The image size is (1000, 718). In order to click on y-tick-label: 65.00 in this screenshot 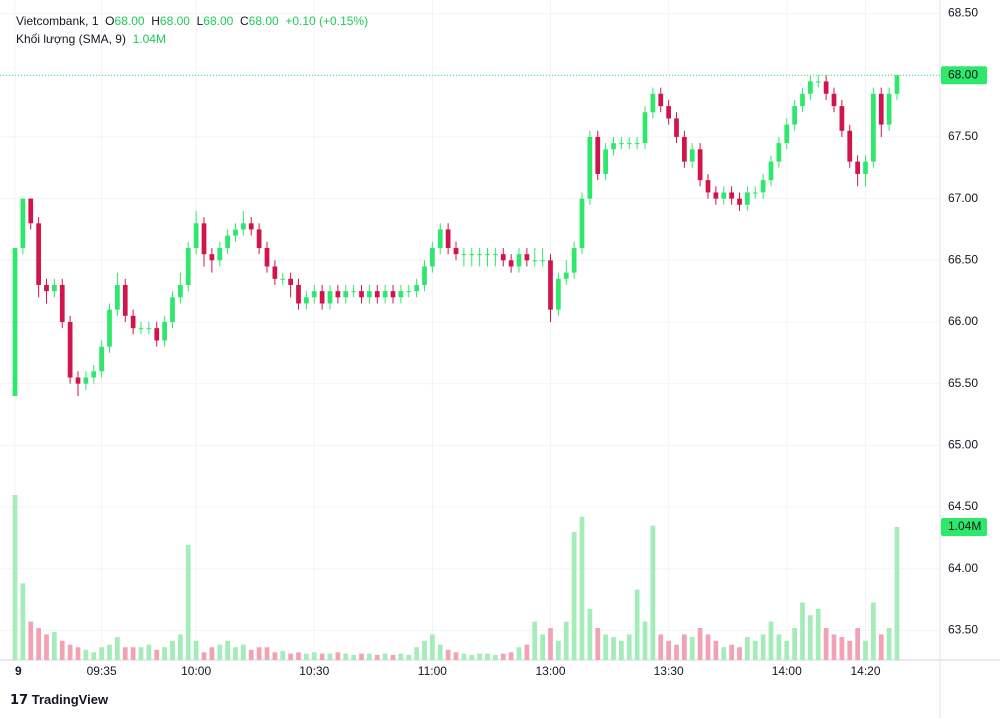, I will do `click(963, 445)`.